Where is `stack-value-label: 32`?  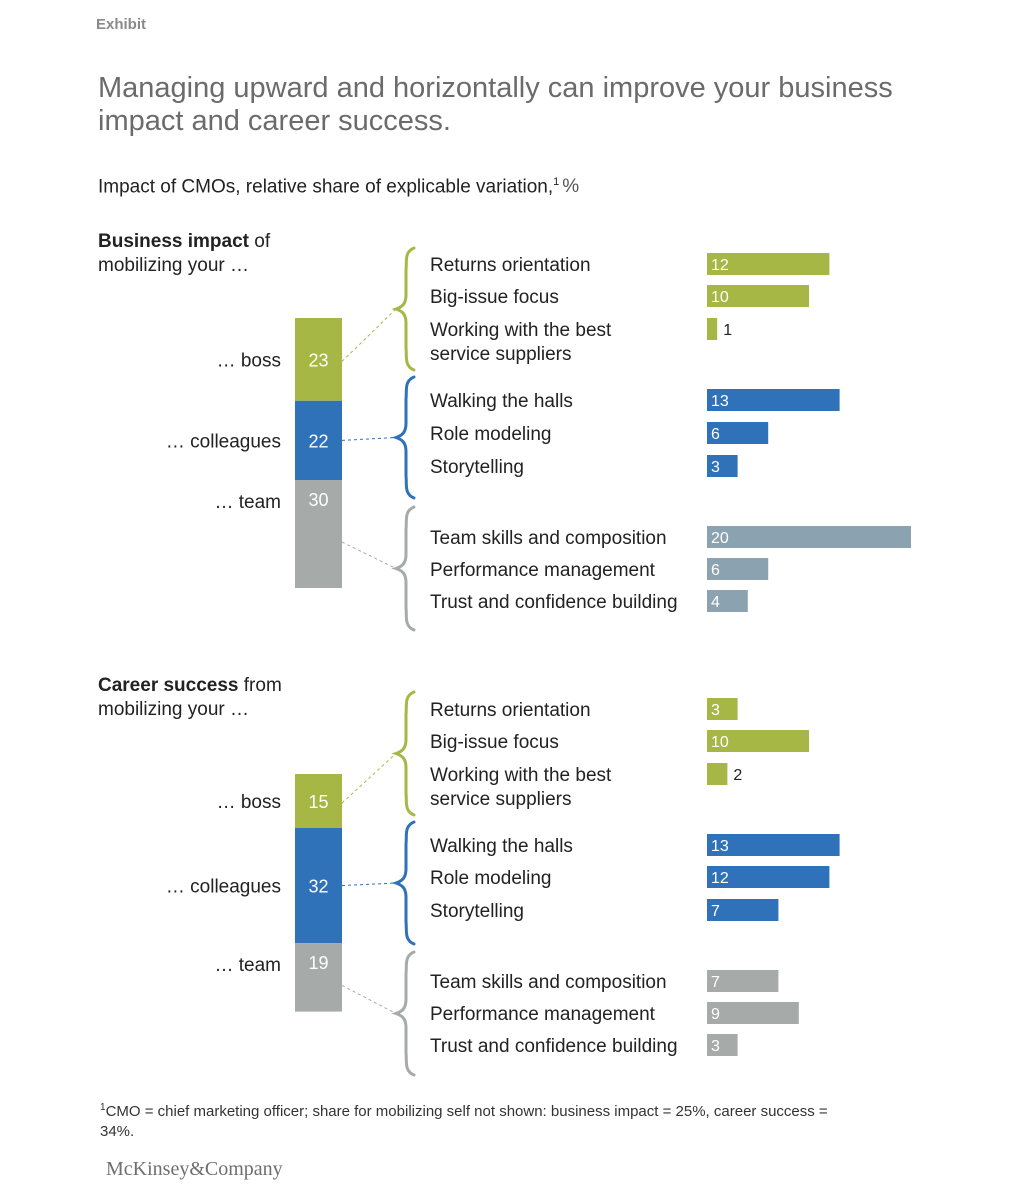
stack-value-label: 32 is located at coordinates (318, 887).